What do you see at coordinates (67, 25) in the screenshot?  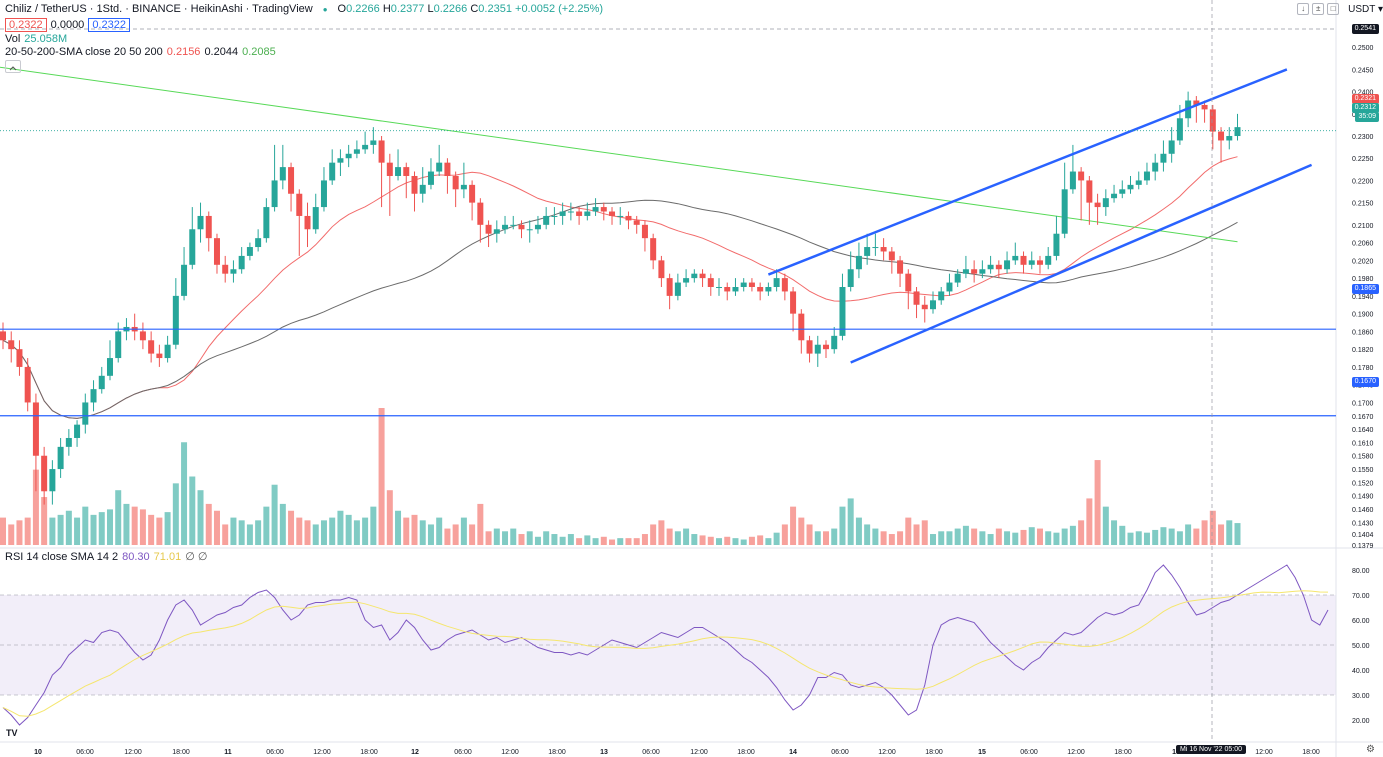 I see `bid-ask-row: 0.2322 0.0000 0.2322` at bounding box center [67, 25].